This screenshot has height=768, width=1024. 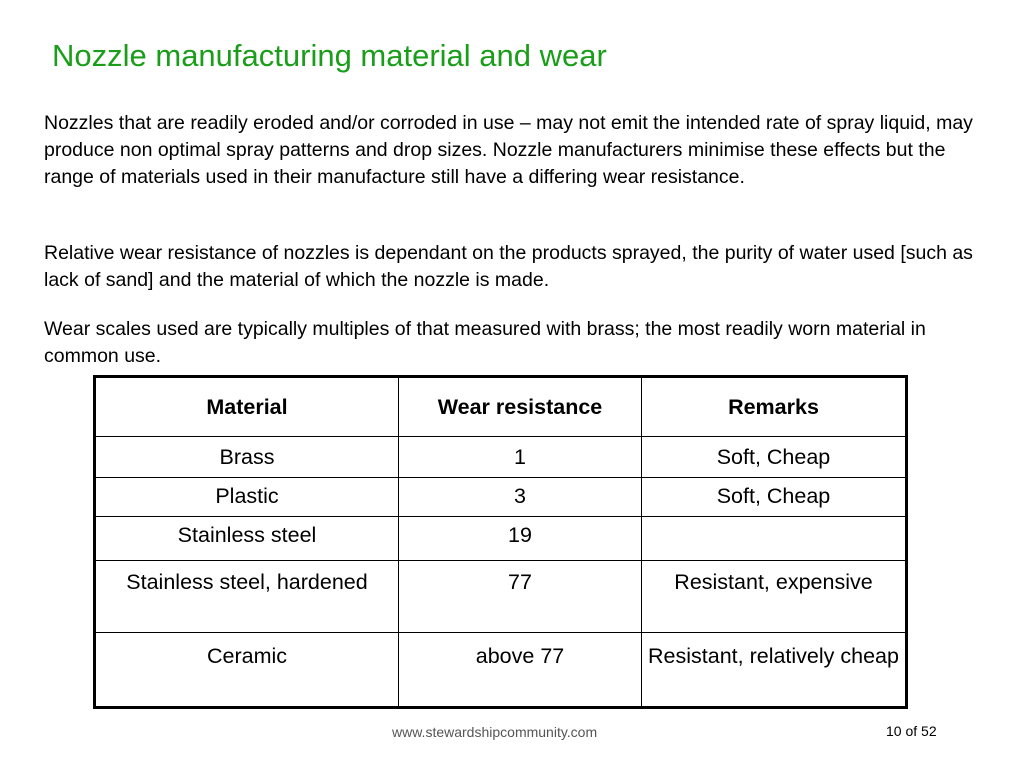 I want to click on cell-material: Stainless steel, so click(x=246, y=538).